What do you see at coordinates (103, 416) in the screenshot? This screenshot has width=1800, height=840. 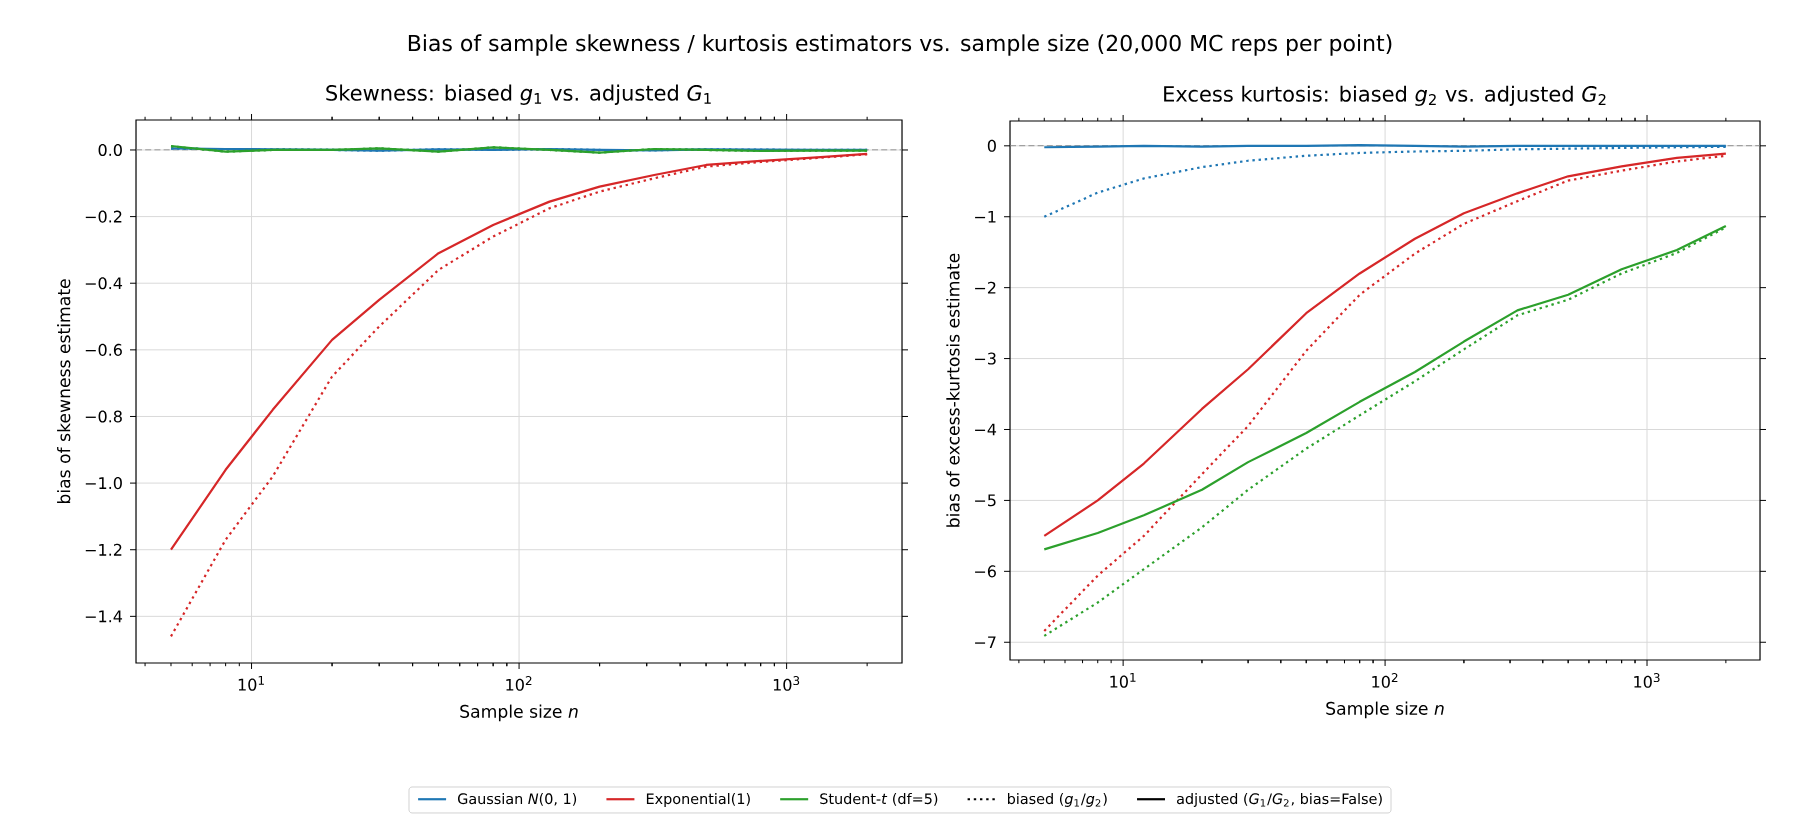 I see `y-tick-label: −0.8` at bounding box center [103, 416].